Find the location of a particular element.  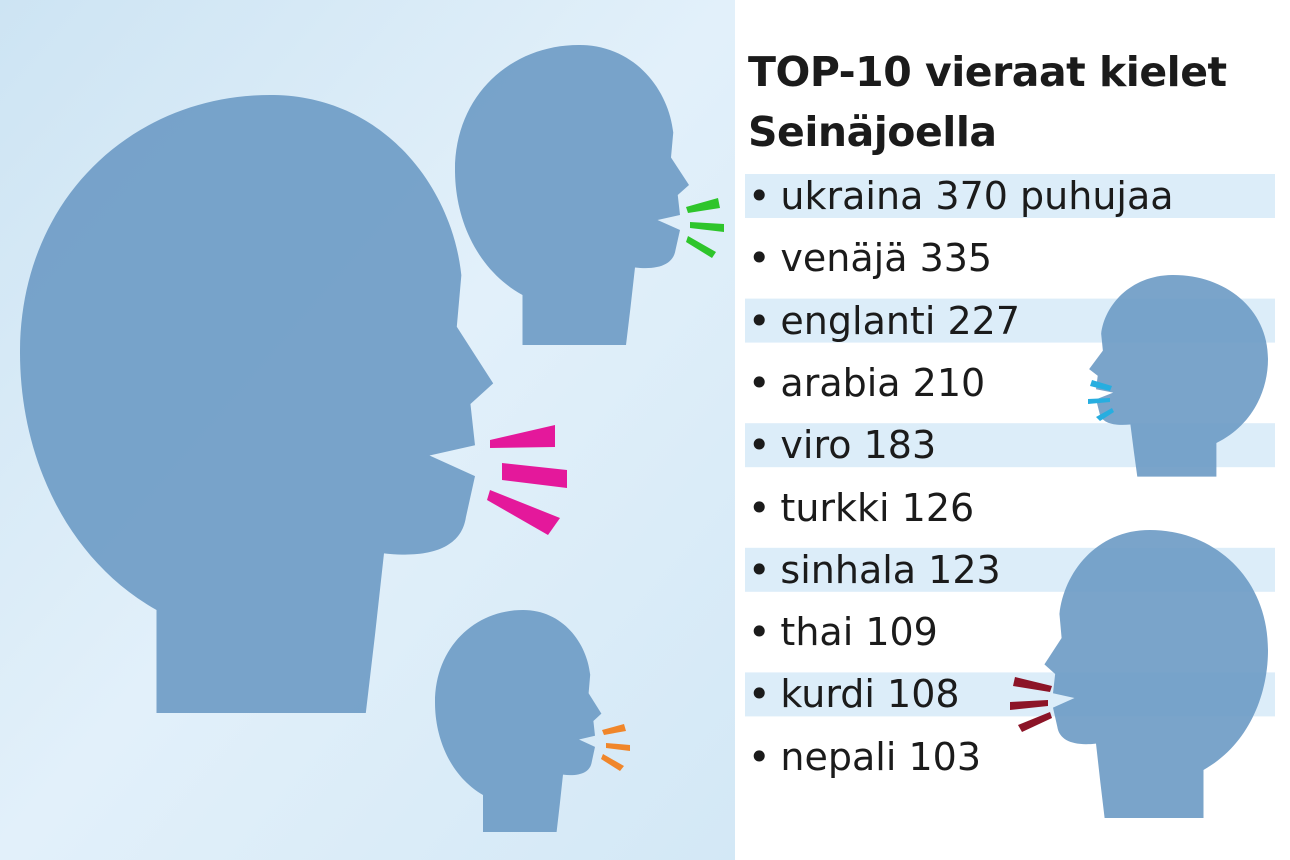

head is located at coordinates (1156, 674).